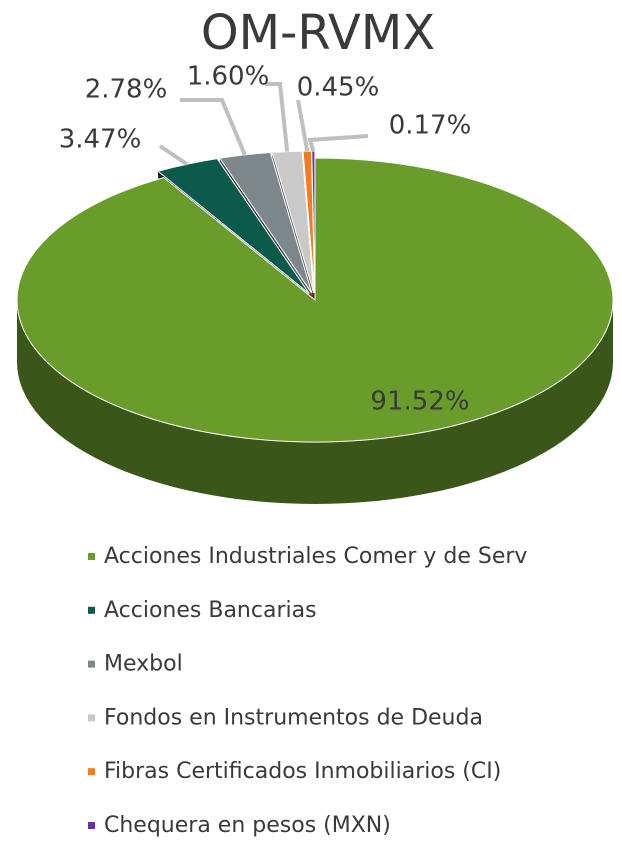 The width and height of the screenshot is (622, 842). I want to click on data-label: 91.52%, so click(419, 402).